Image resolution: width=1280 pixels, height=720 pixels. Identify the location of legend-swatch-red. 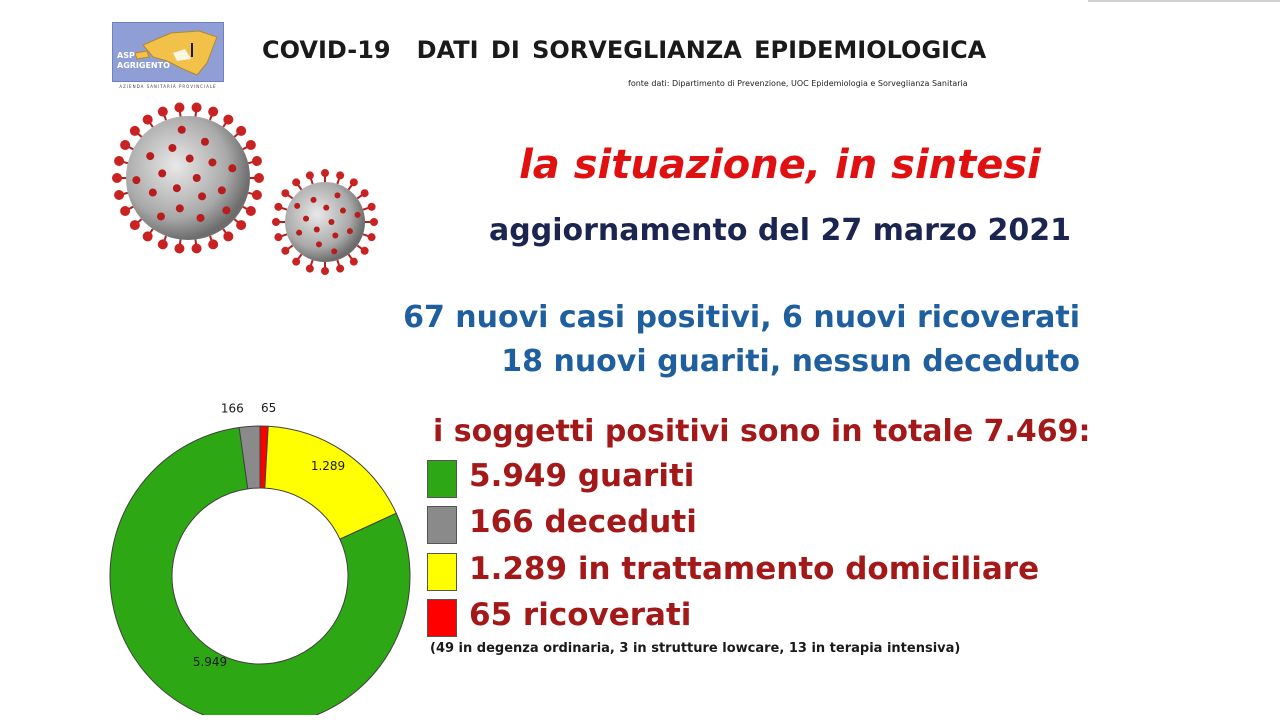
(442, 618).